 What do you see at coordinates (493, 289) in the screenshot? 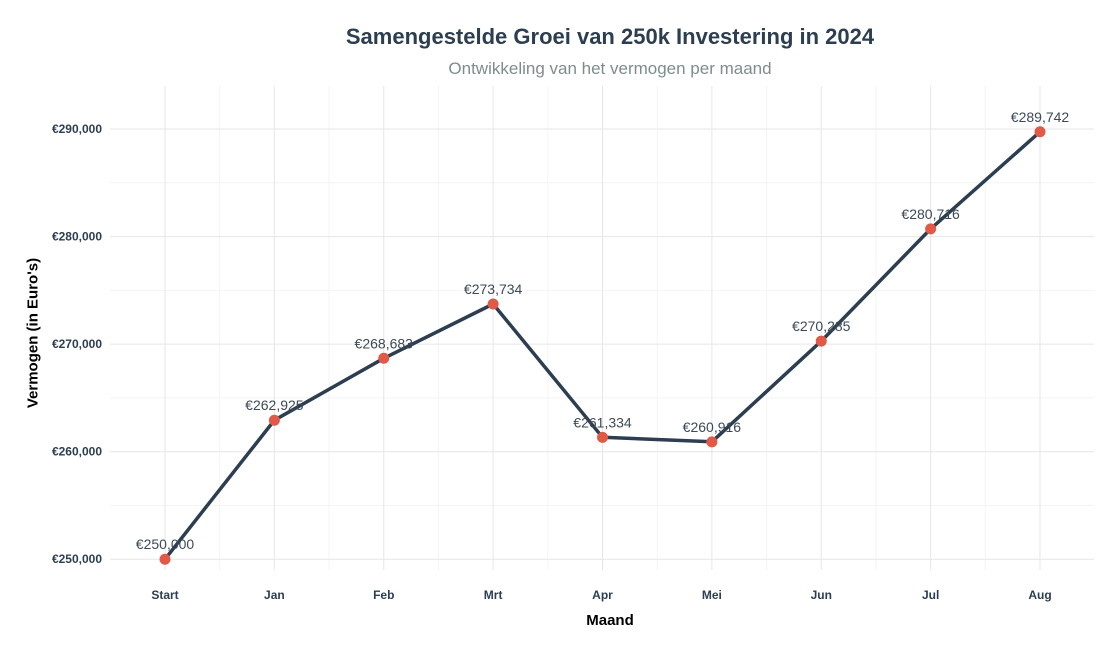
I see `data-label: €273,734` at bounding box center [493, 289].